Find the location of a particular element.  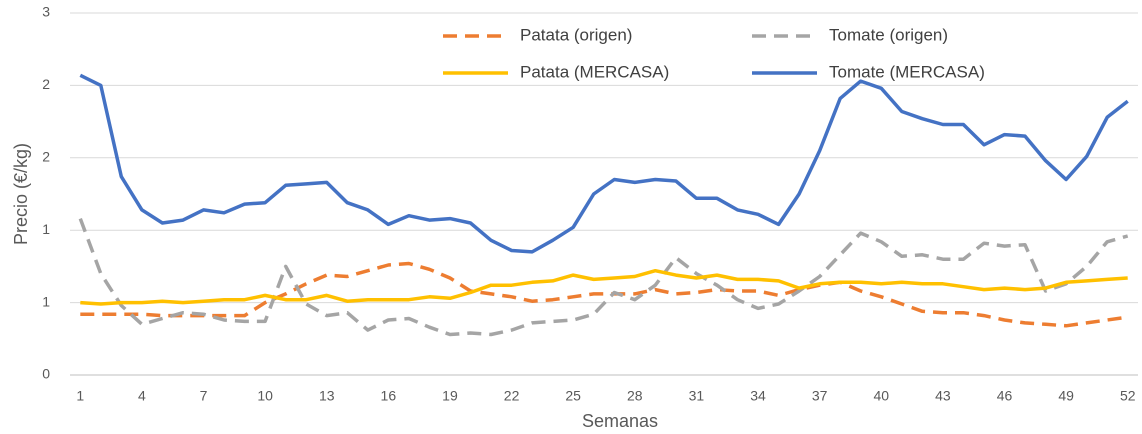

y-tick-label: 0 is located at coordinates (46, 374).